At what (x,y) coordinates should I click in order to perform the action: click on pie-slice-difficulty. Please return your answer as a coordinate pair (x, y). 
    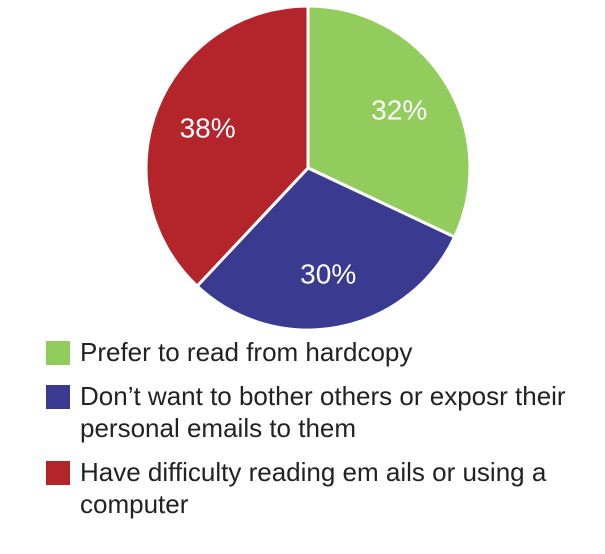
    Looking at the image, I should click on (227, 146).